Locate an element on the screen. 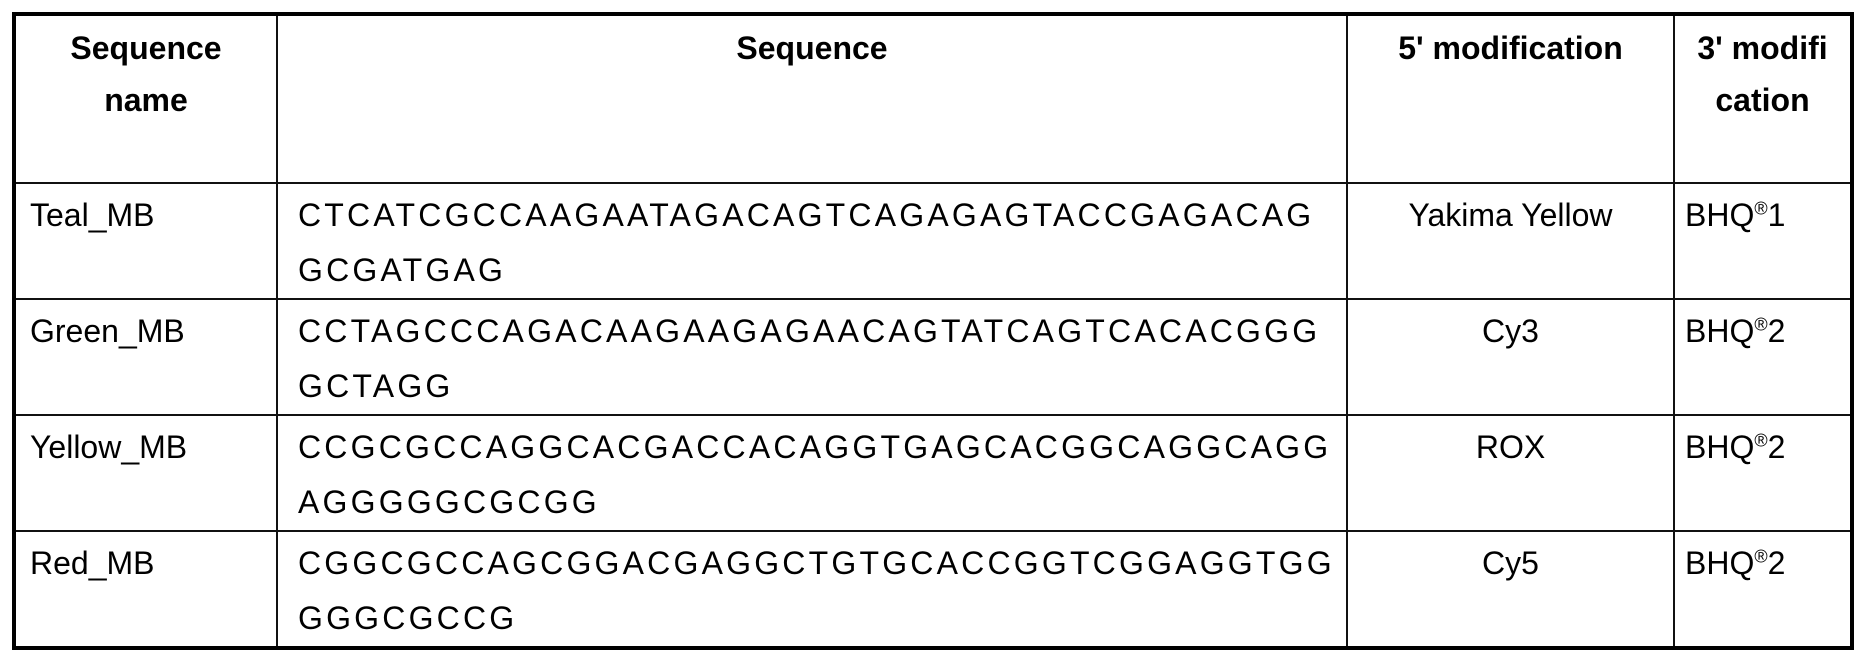  sequence-name-cell: Red_MB is located at coordinates (145, 589).